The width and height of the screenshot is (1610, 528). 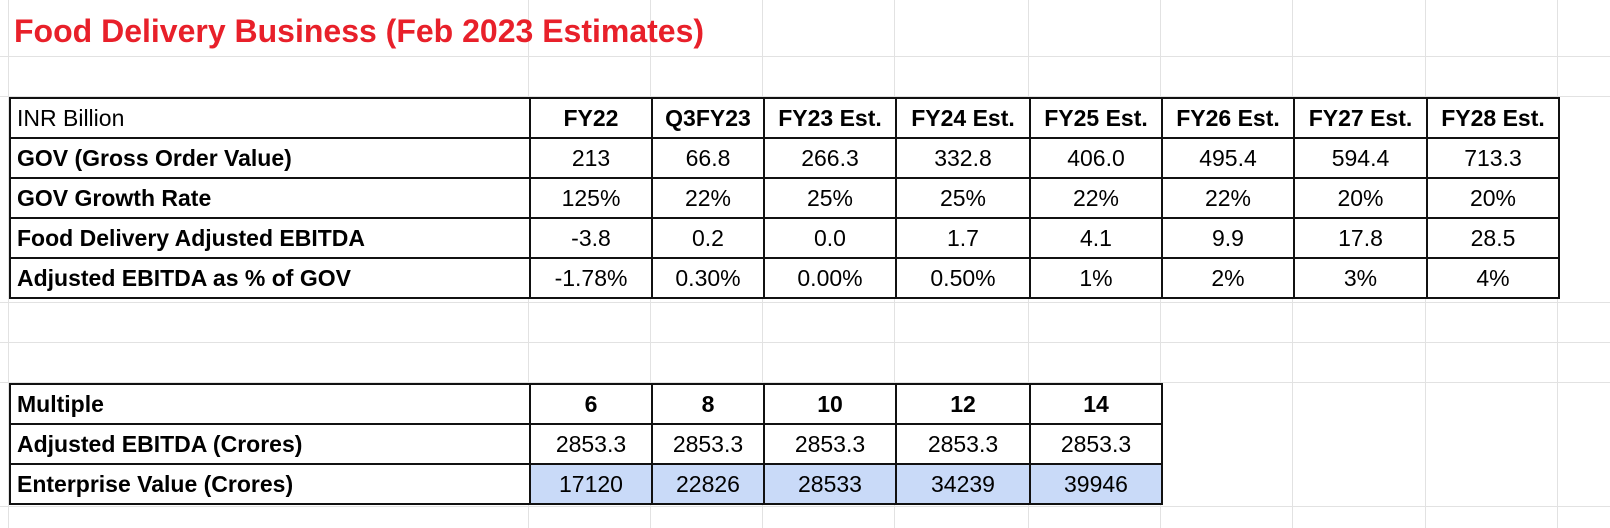 I want to click on header-cell: 8, so click(x=708, y=404).